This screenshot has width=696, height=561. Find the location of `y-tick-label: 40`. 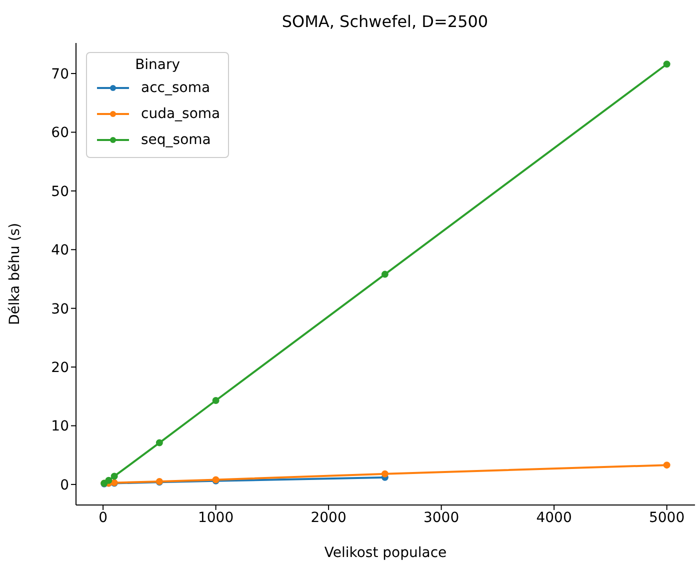

y-tick-label: 40 is located at coordinates (60, 250).